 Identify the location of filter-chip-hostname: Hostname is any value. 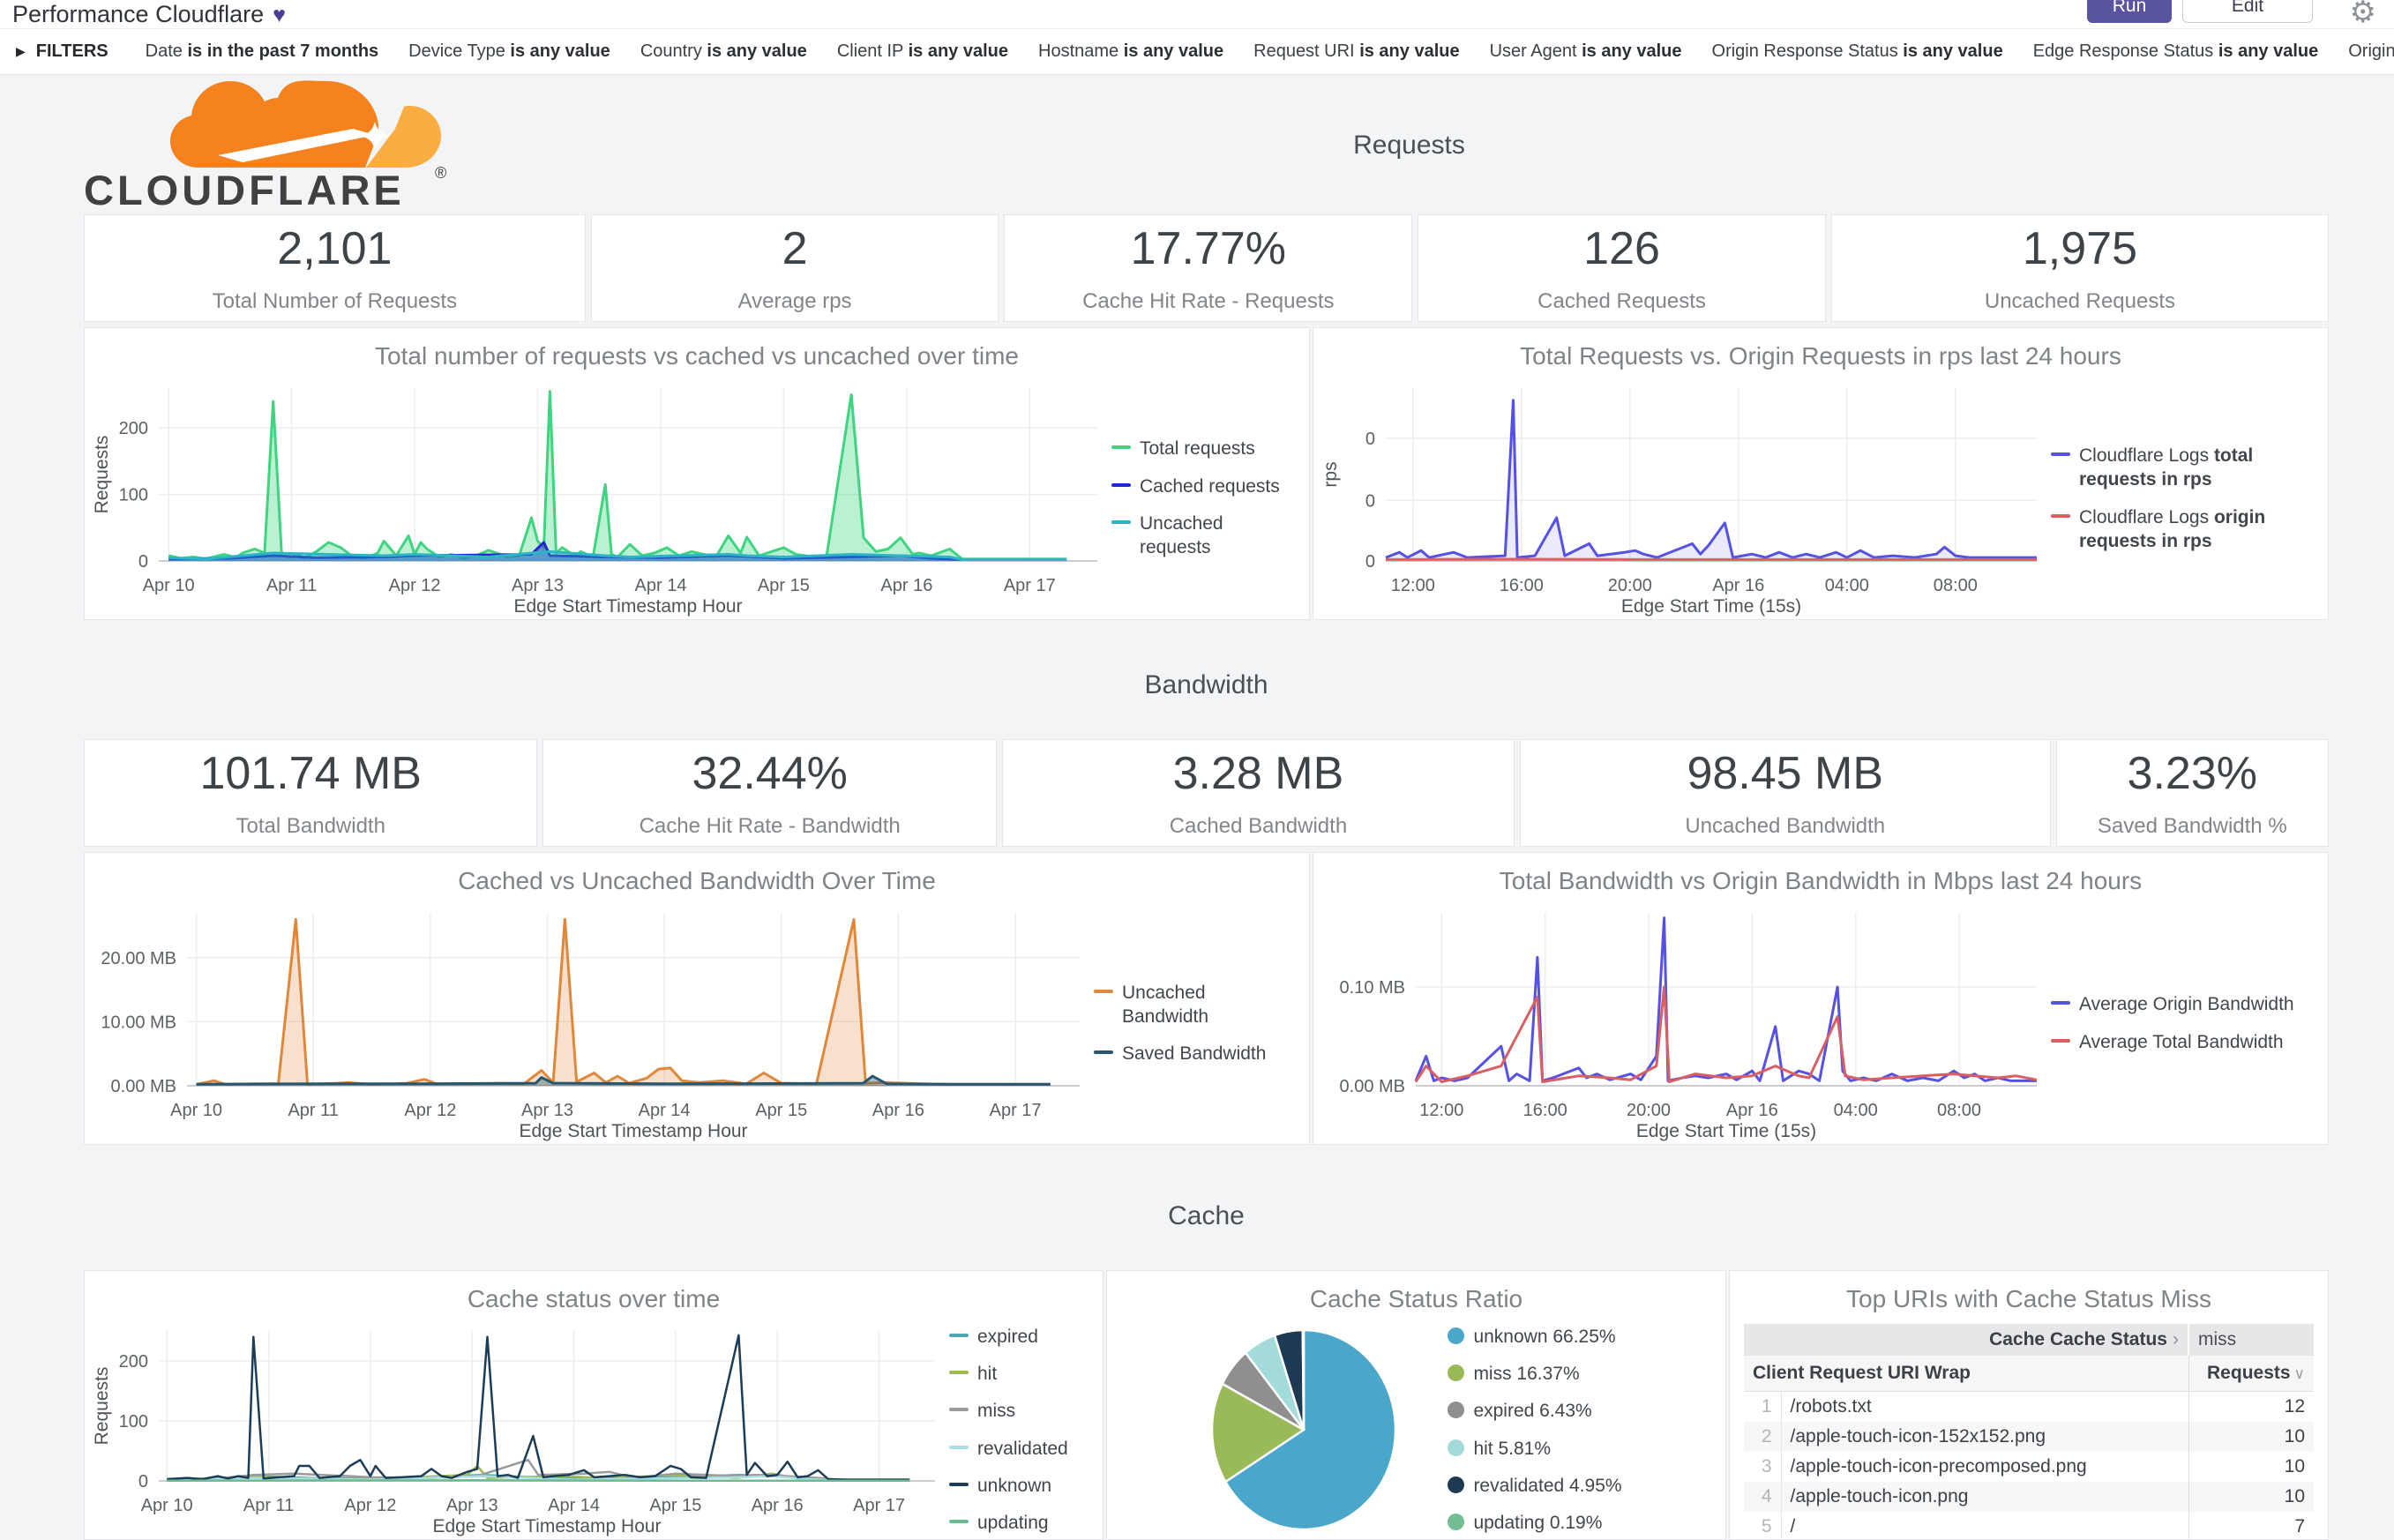
(1131, 51).